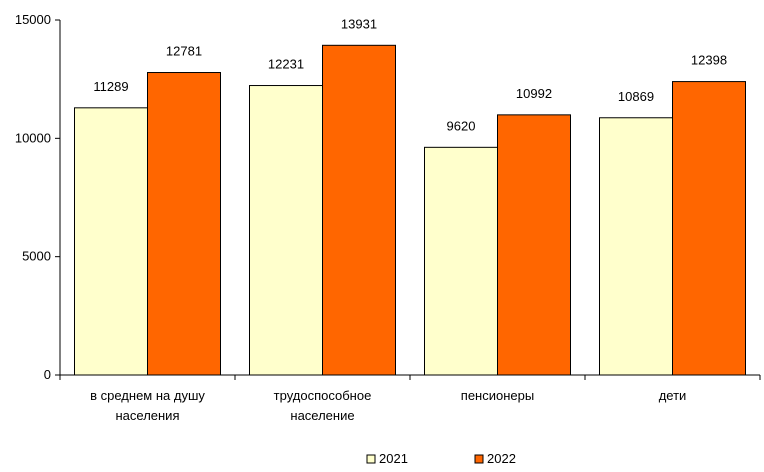 Image resolution: width=764 pixels, height=472 pixels. I want to click on legend-label: 2021, so click(393, 458).